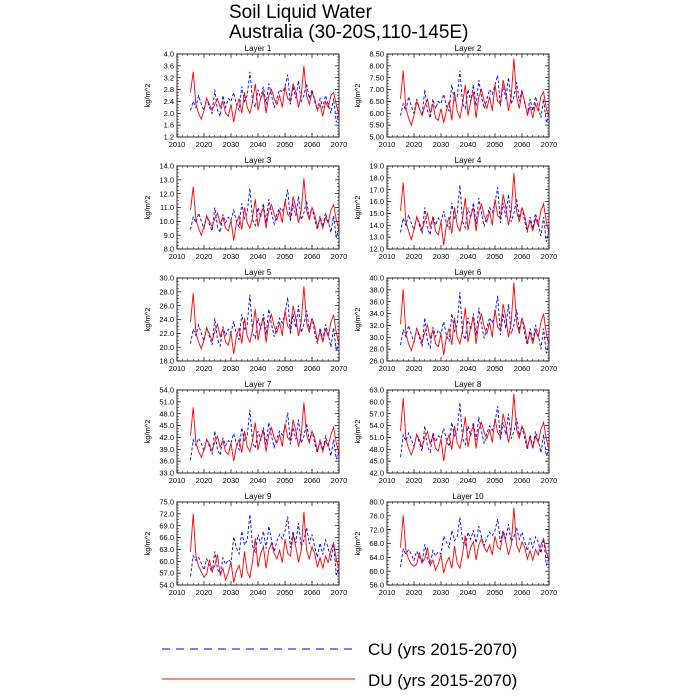 This screenshot has height=700, width=700. I want to click on panel-title: Layer 5, so click(258, 272).